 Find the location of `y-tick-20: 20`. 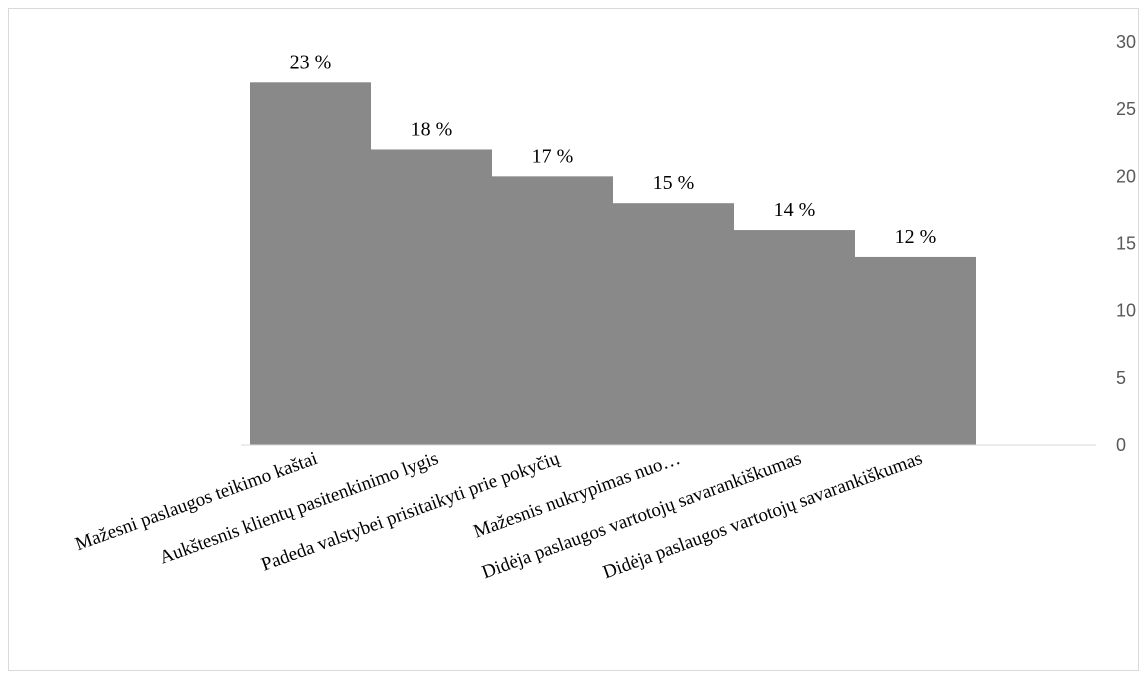

y-tick-20: 20 is located at coordinates (1126, 176).